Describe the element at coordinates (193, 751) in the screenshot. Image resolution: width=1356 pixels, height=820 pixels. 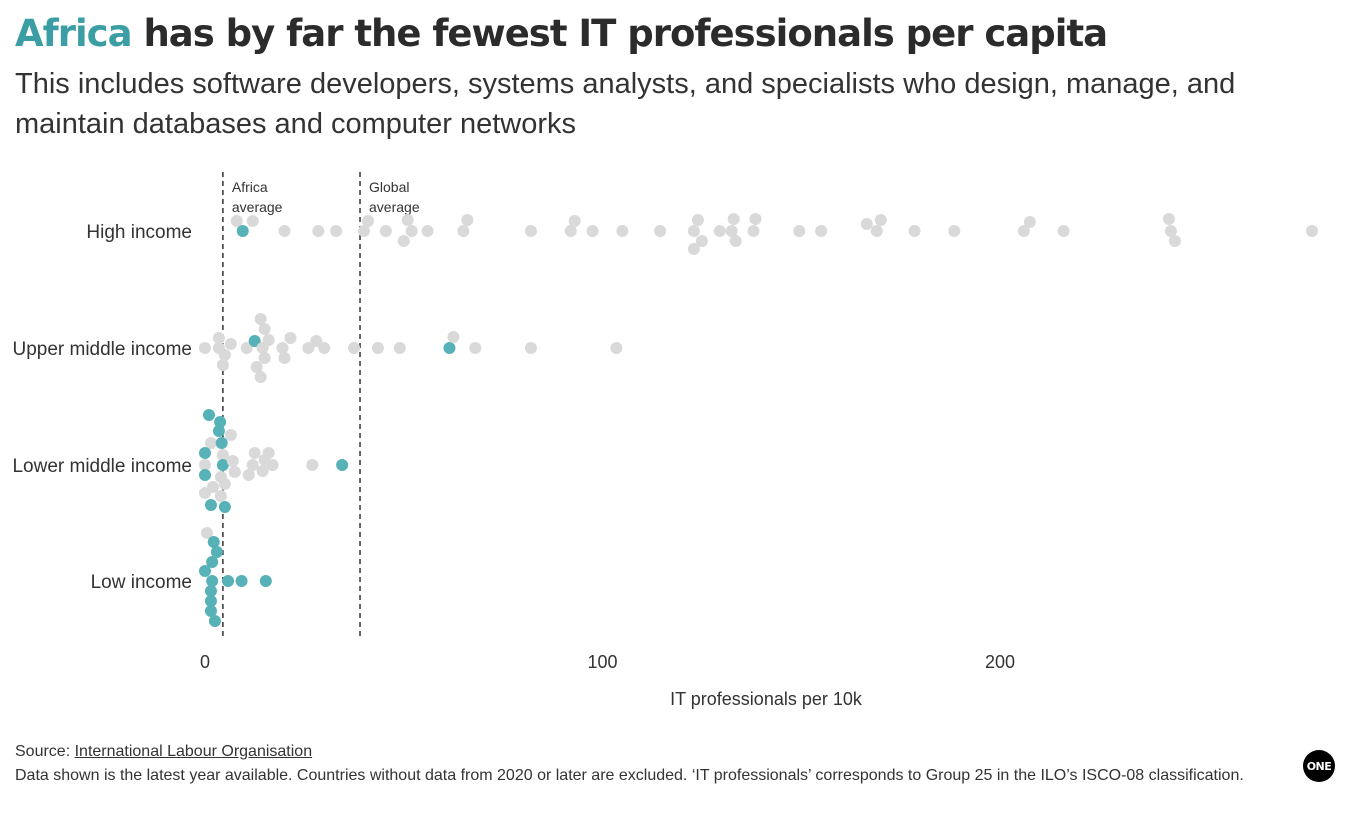
I see `source-link: International Labour Organisation` at that location.